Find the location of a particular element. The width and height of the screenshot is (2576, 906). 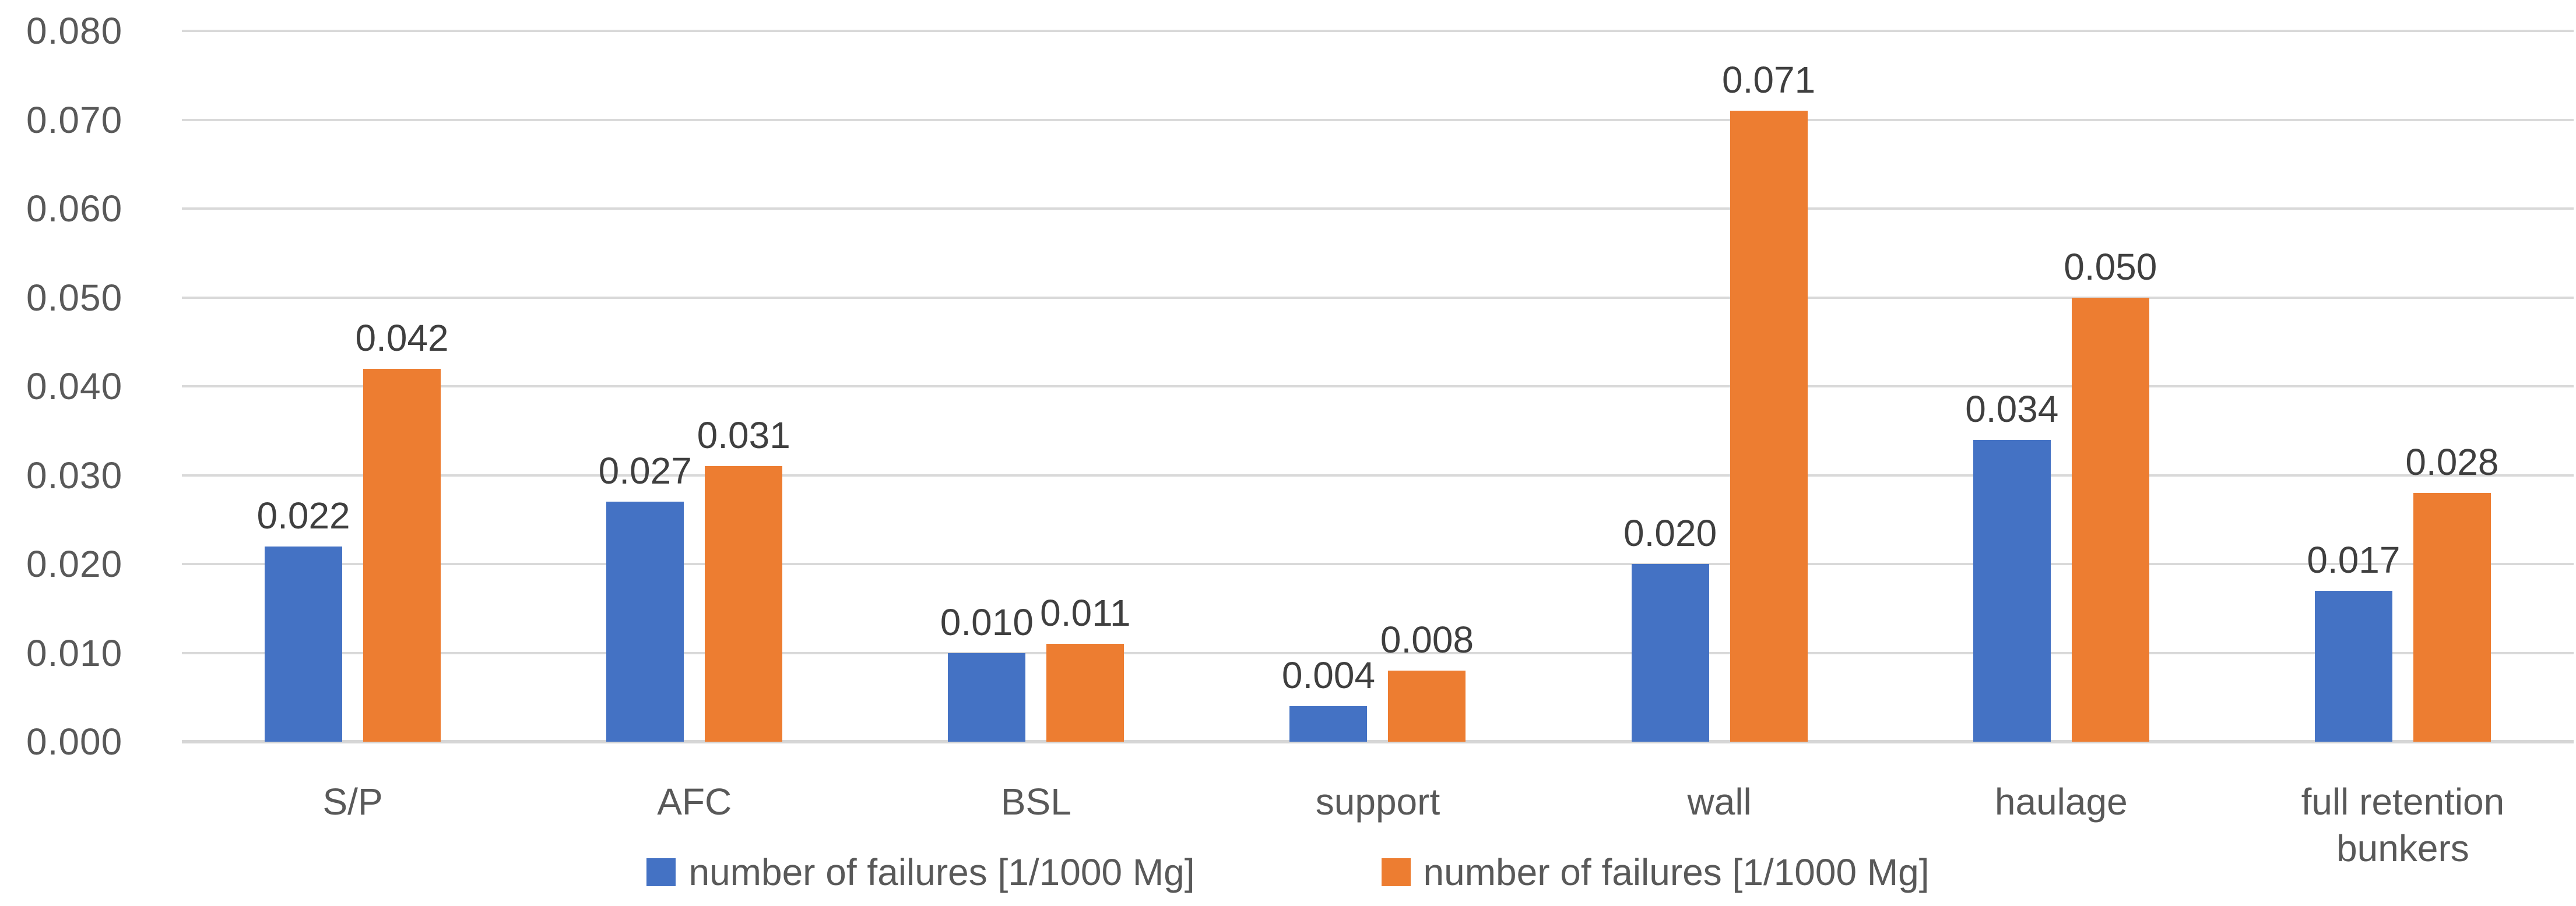

x-axis-category-label: wall is located at coordinates (1719, 802).